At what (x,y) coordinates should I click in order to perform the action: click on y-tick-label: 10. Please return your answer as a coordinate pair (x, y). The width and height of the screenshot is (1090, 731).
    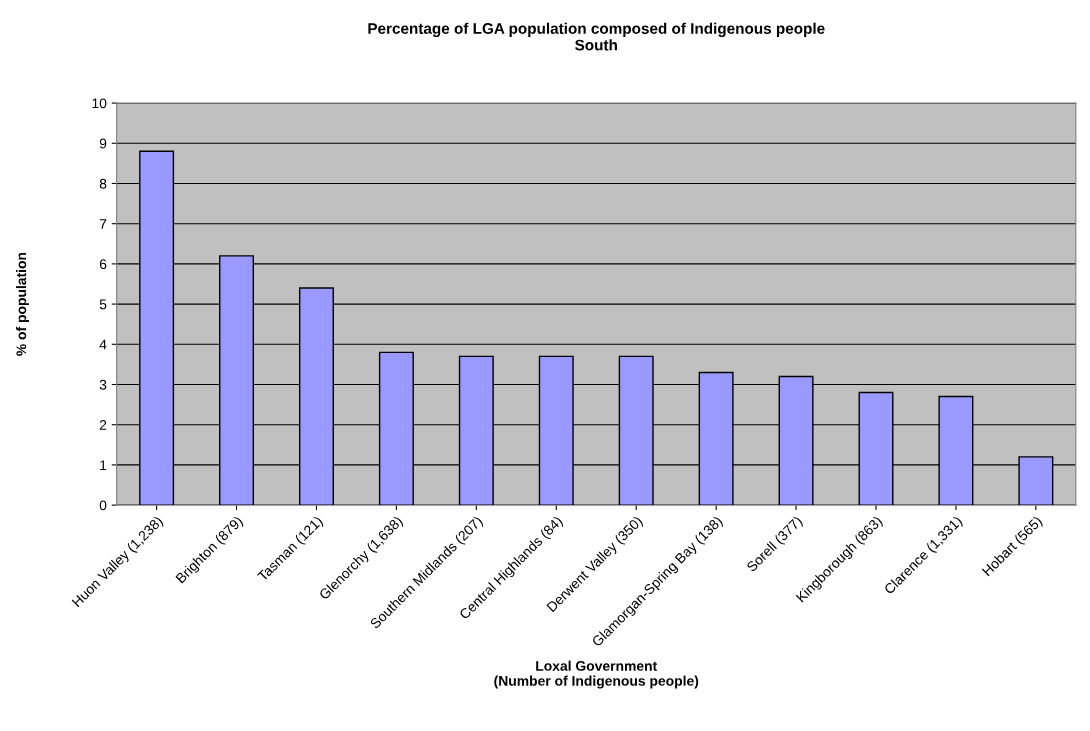
    Looking at the image, I should click on (99, 103).